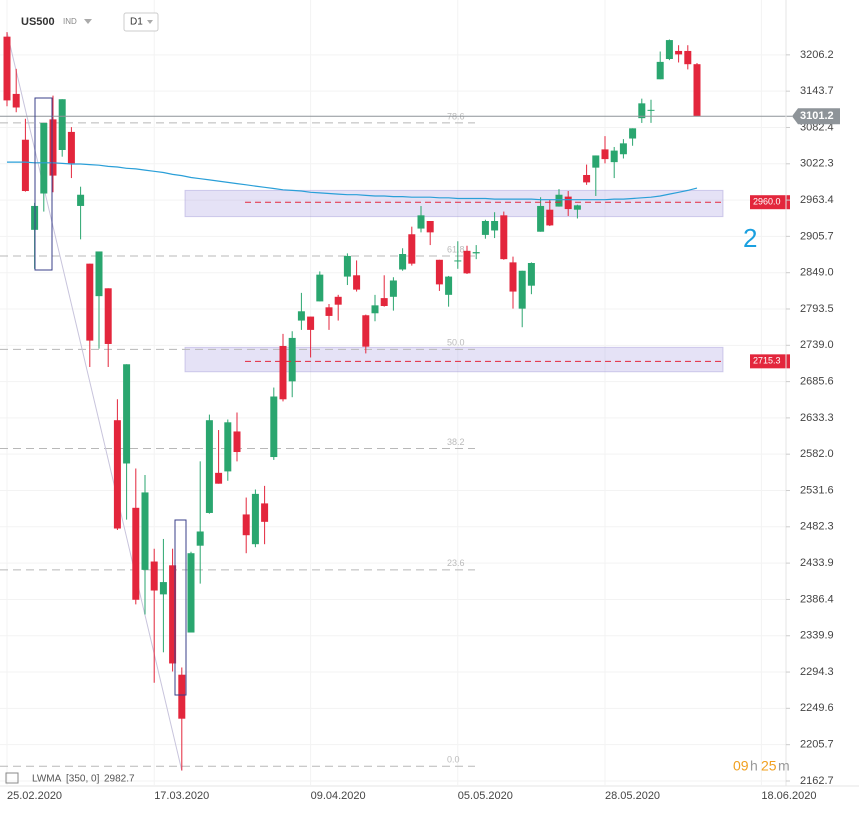 This screenshot has height=817, width=859. I want to click on y-tick-label: 2205.7, so click(817, 745).